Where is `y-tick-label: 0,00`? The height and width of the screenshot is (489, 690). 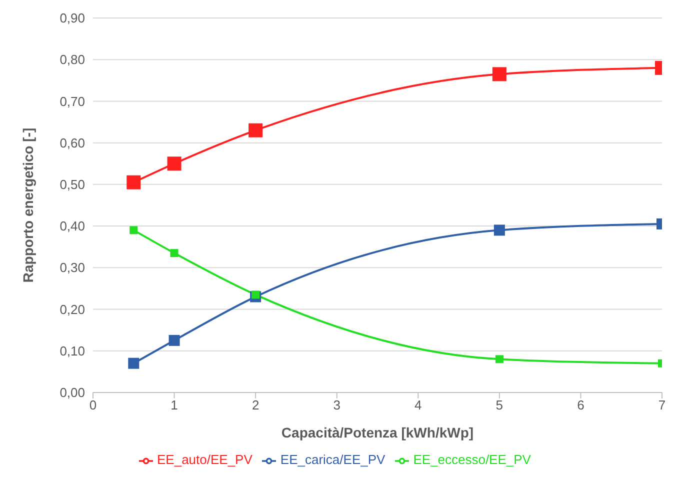
y-tick-label: 0,00 is located at coordinates (72, 392).